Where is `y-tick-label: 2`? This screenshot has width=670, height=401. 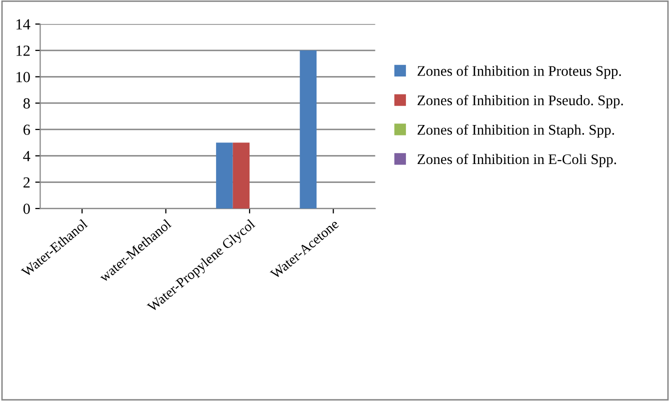 y-tick-label: 2 is located at coordinates (27, 182).